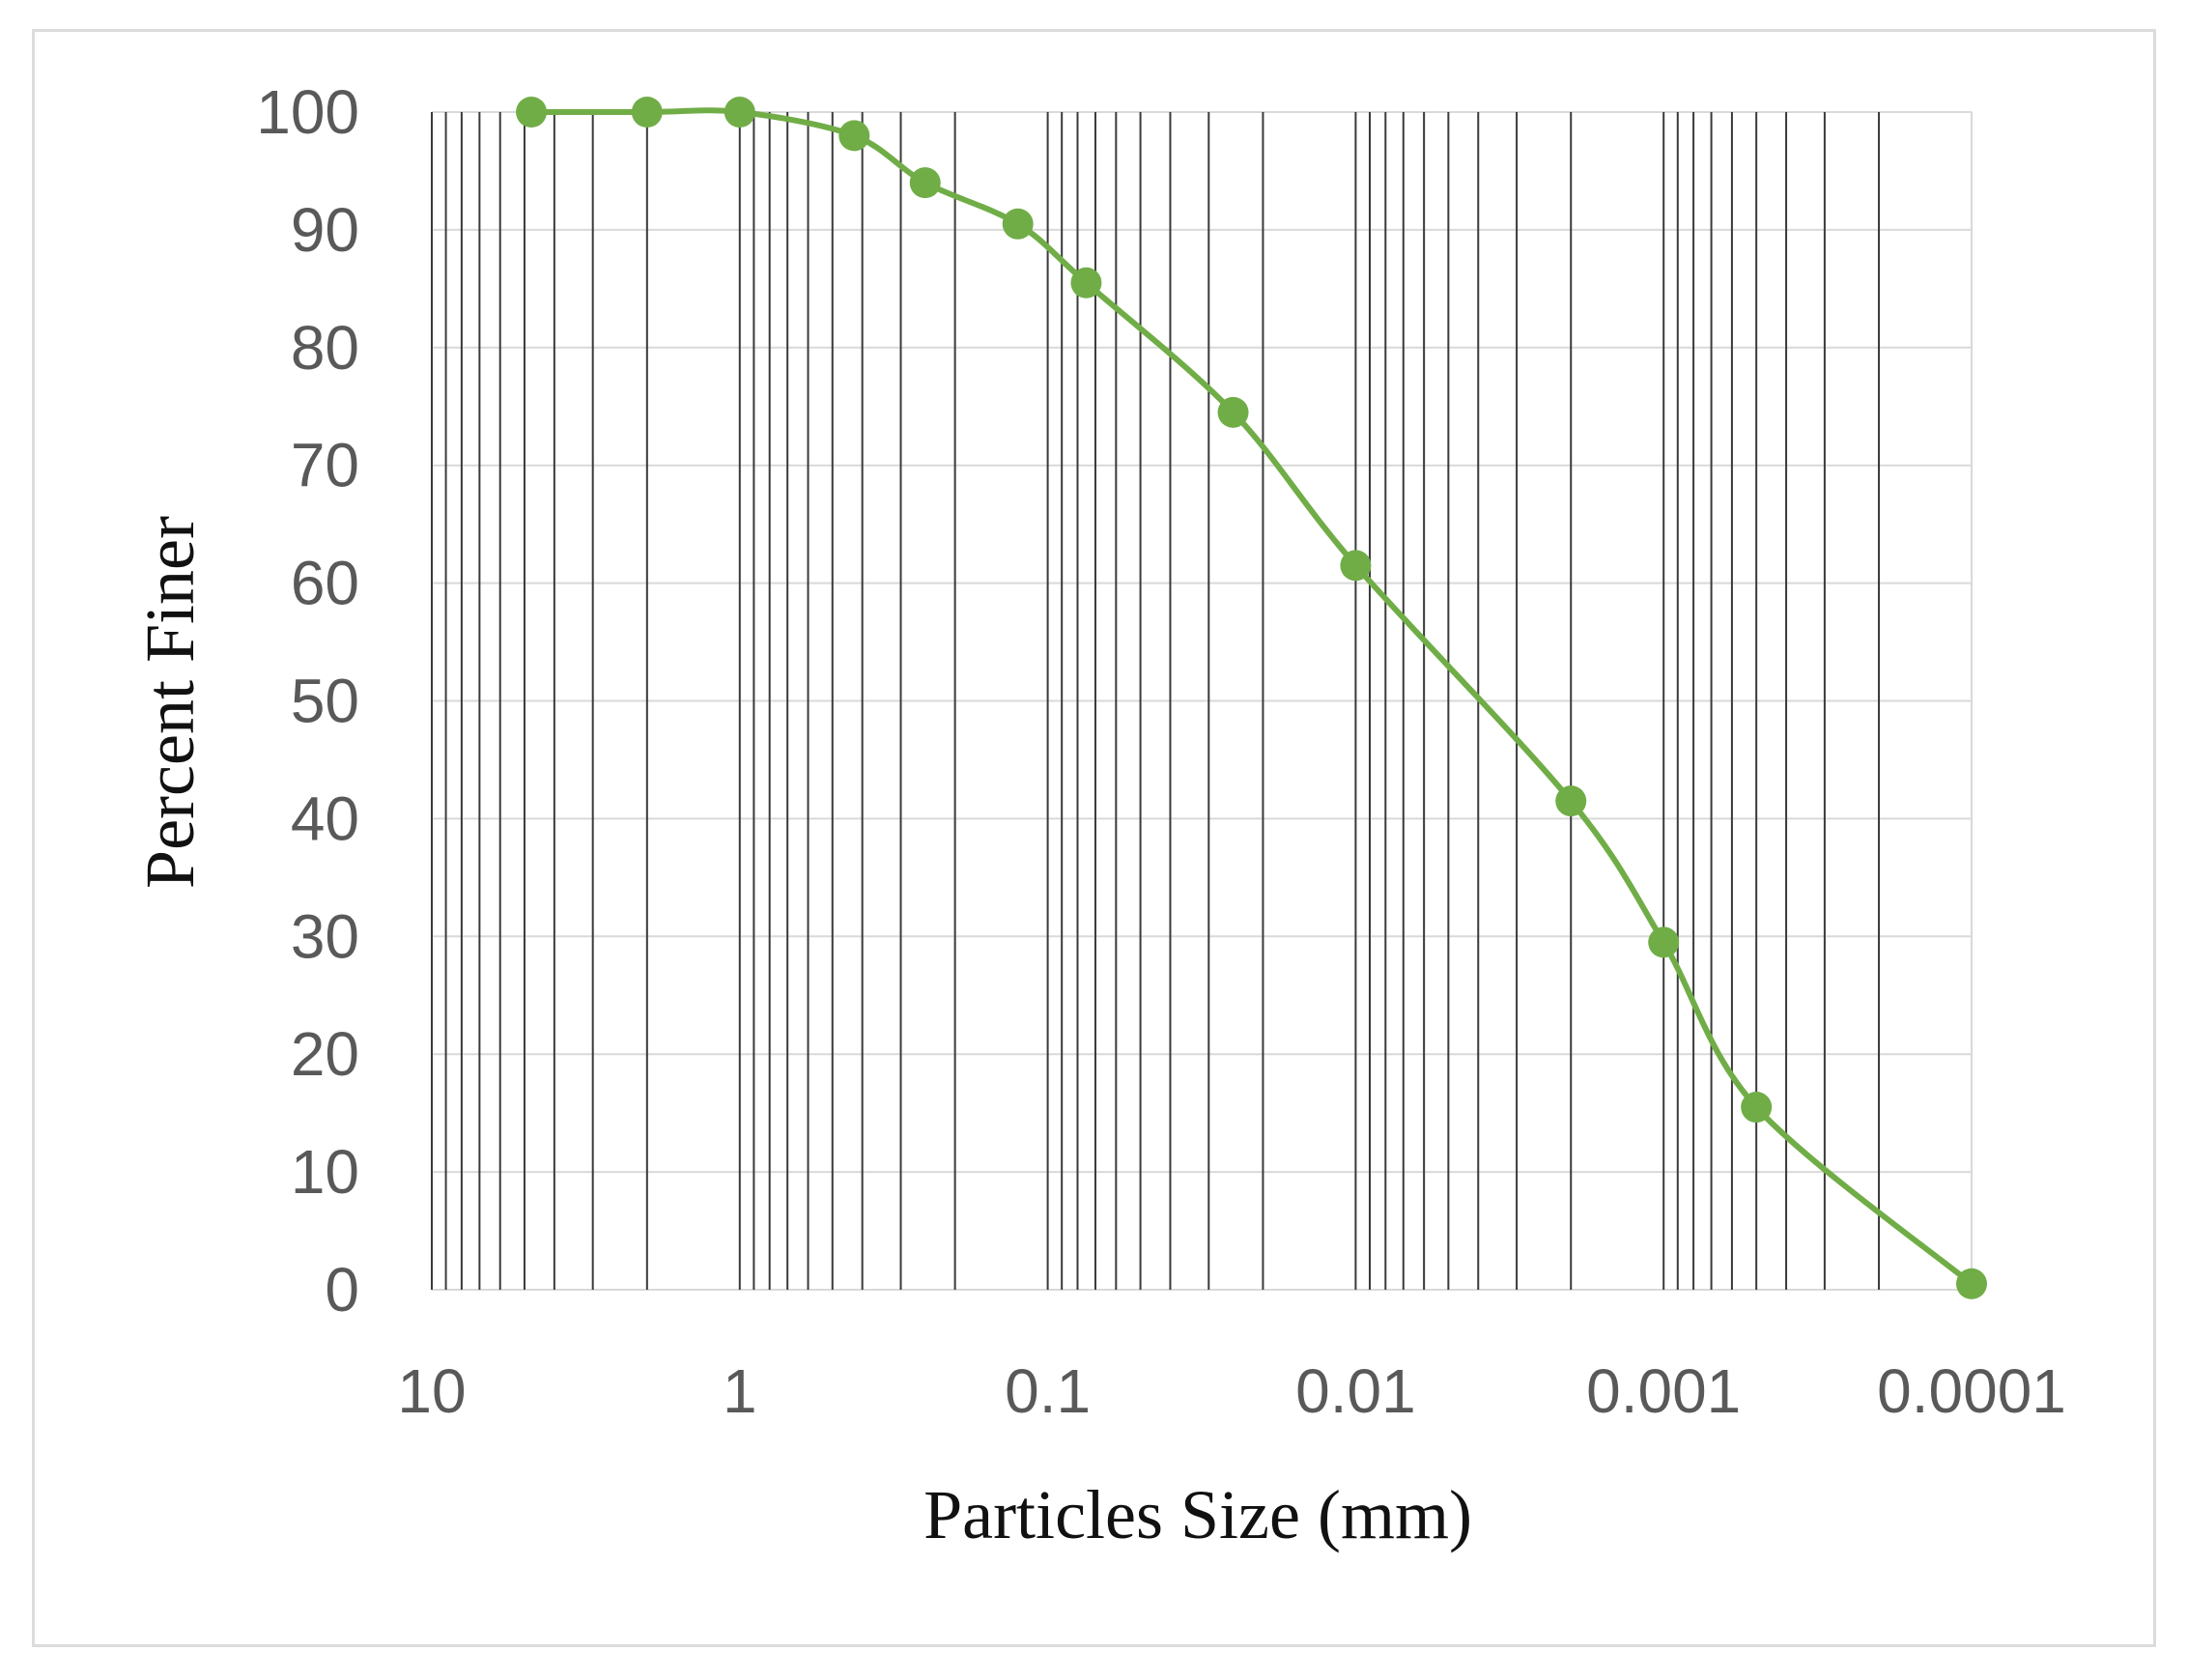 The height and width of the screenshot is (1680, 2187). Describe the element at coordinates (325, 466) in the screenshot. I see `y-tick-label: 70` at that location.